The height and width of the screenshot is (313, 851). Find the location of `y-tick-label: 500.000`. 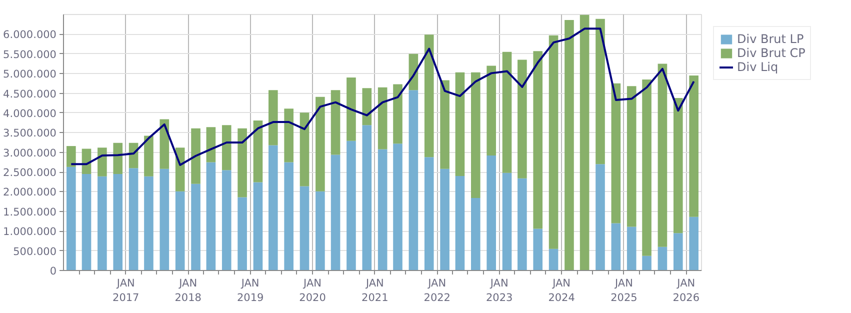

y-tick-label: 500.000 is located at coordinates (34, 252).